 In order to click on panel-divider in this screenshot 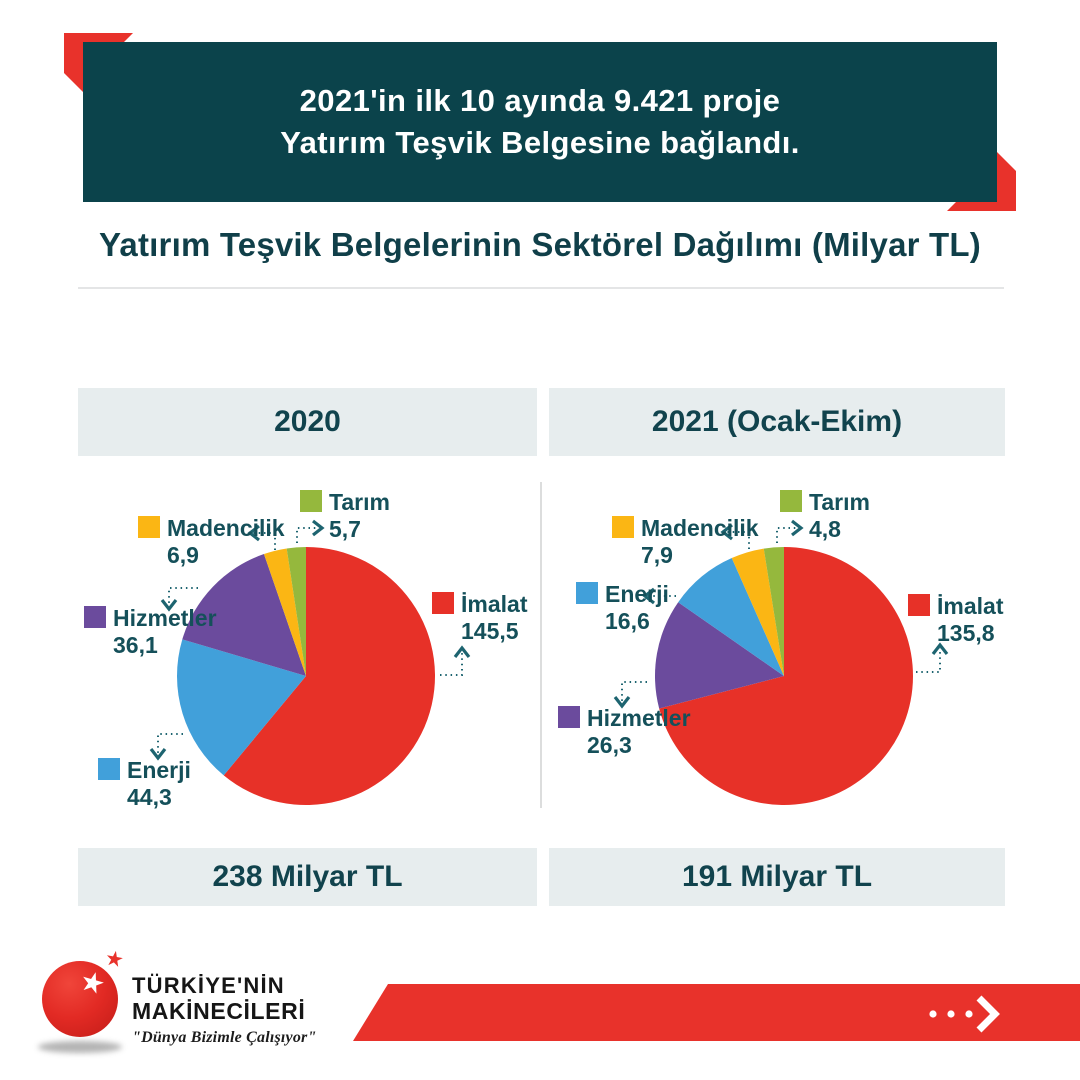, I will do `click(541, 645)`.